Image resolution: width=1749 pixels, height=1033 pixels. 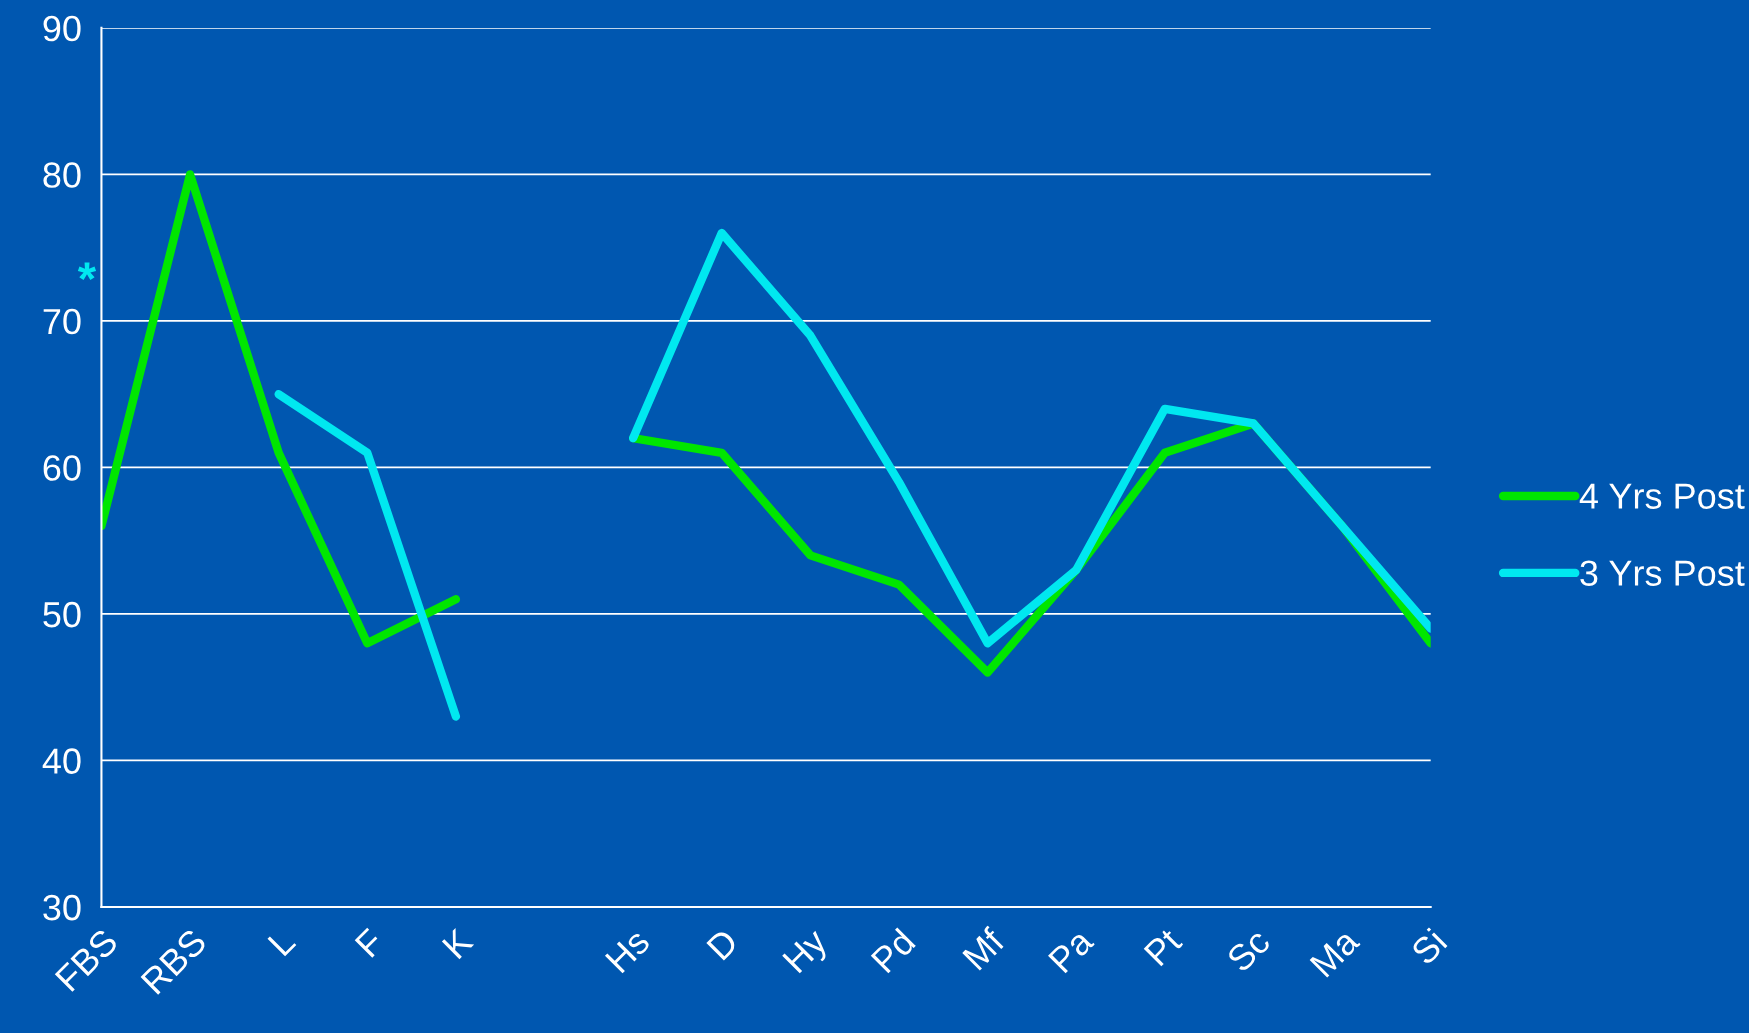 What do you see at coordinates (62, 468) in the screenshot?
I see `y-tick-label: 60` at bounding box center [62, 468].